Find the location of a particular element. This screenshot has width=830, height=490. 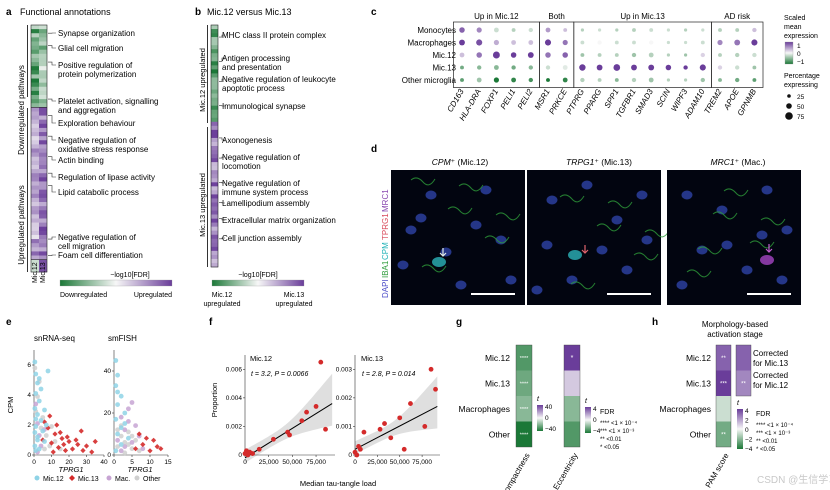

panel-h-fdr-1: **** <1 × 10⁻⁴ is located at coordinates (775, 425).